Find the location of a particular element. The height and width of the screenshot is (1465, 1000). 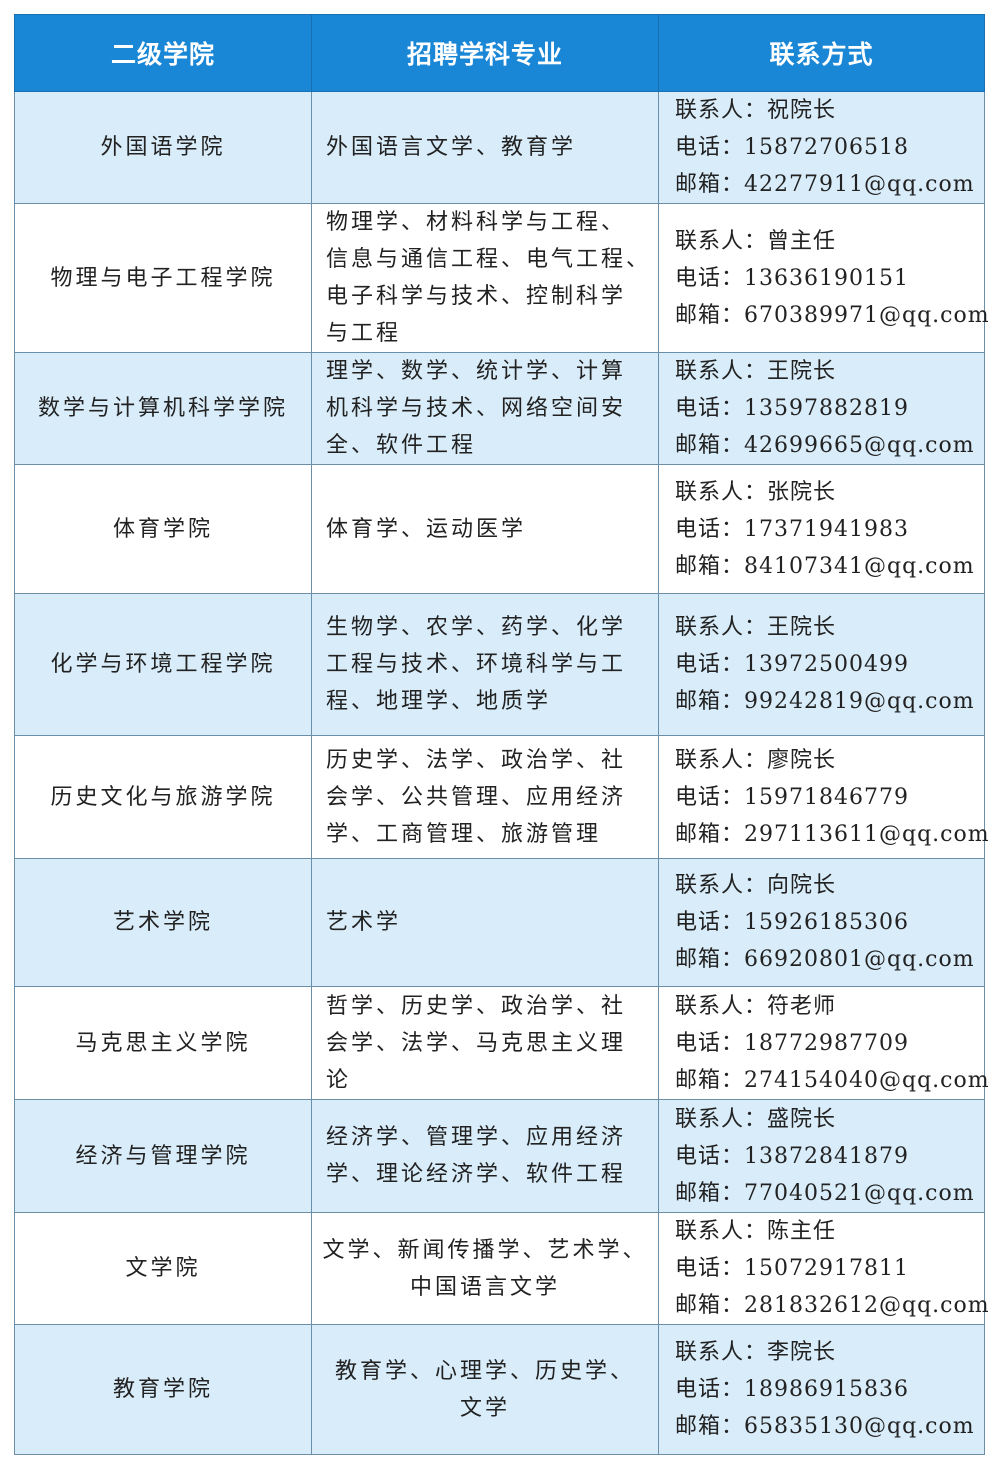

subjects-line: 全、软件工程 is located at coordinates (401, 445).